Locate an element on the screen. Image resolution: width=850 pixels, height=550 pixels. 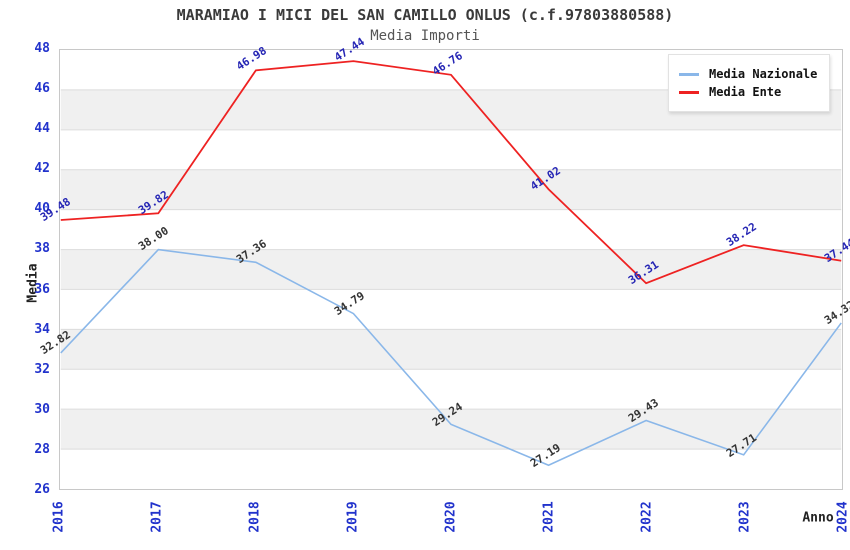
y-tick-28: 28 is located at coordinates (42, 449).